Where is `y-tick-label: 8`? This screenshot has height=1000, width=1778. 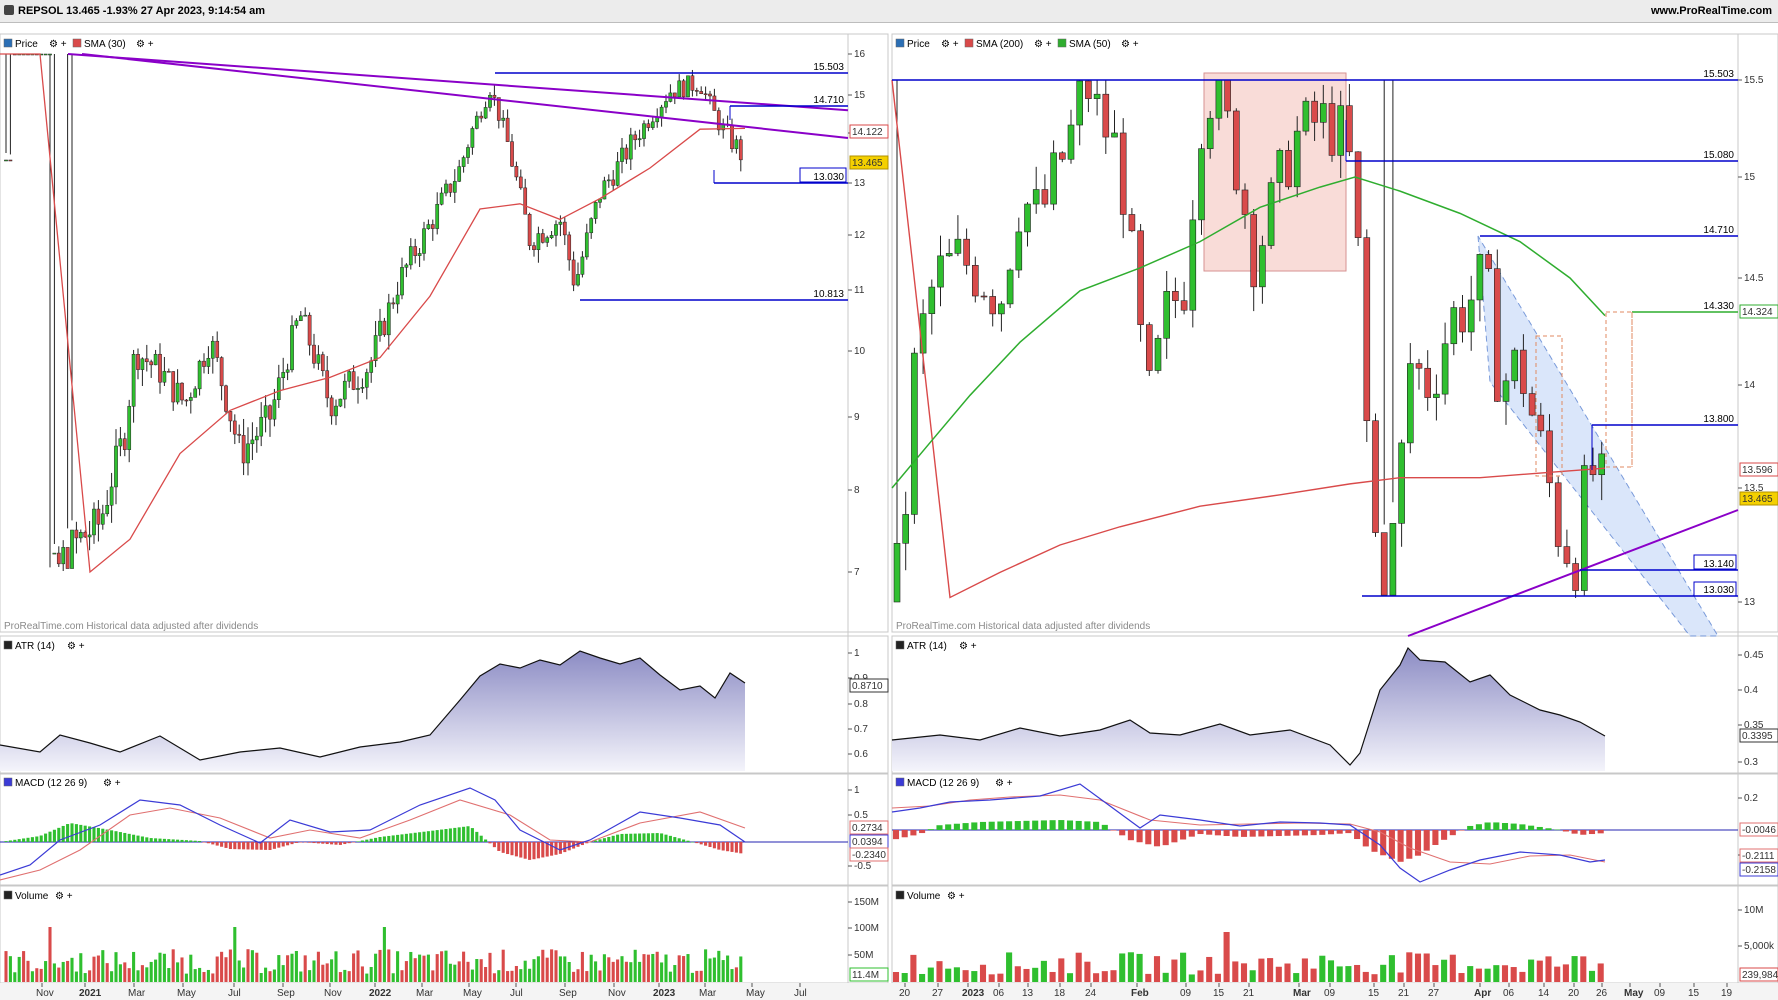
y-tick-label: 8 is located at coordinates (857, 490).